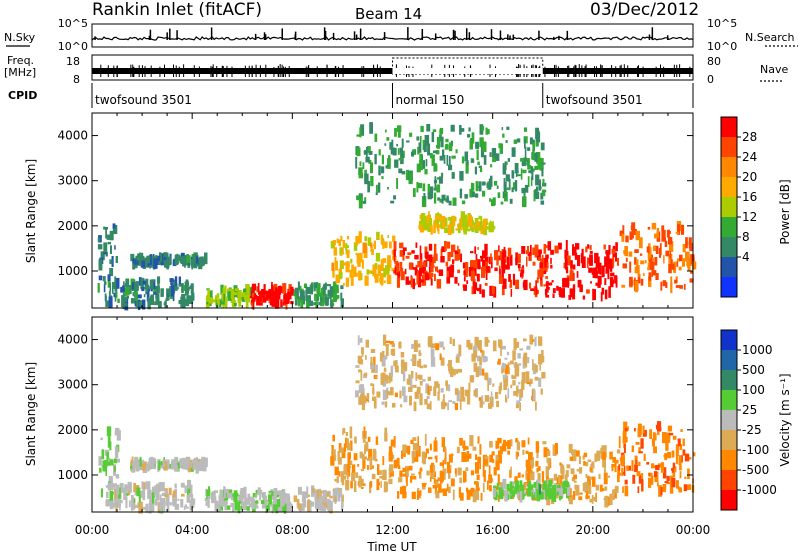 The height and width of the screenshot is (554, 800). What do you see at coordinates (76, 79) in the screenshot?
I see `freq-tick-bottom: 8` at bounding box center [76, 79].